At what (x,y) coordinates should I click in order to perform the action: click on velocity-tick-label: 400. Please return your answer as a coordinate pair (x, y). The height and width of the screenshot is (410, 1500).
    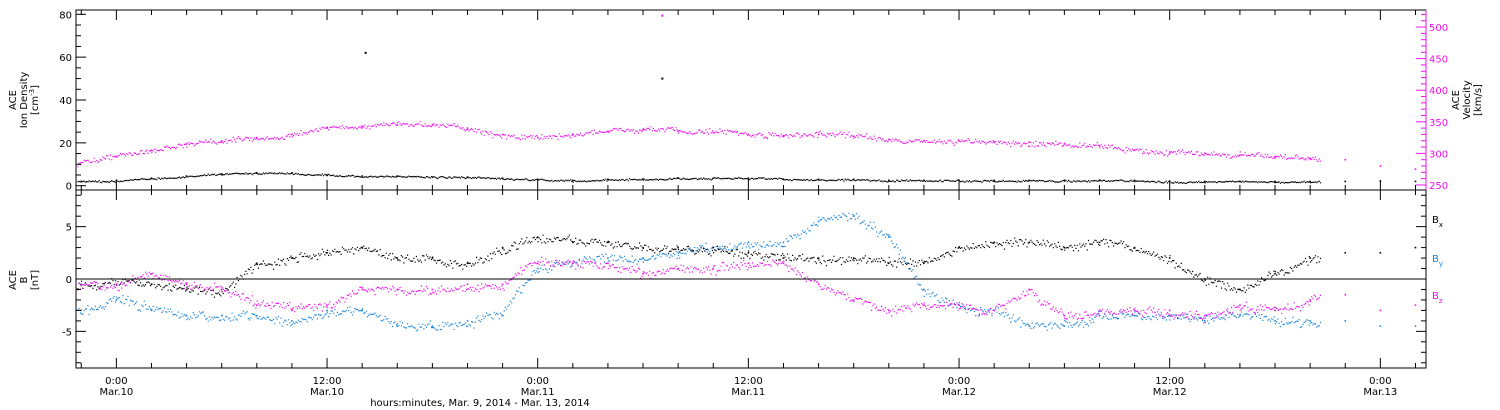
    Looking at the image, I should click on (1438, 91).